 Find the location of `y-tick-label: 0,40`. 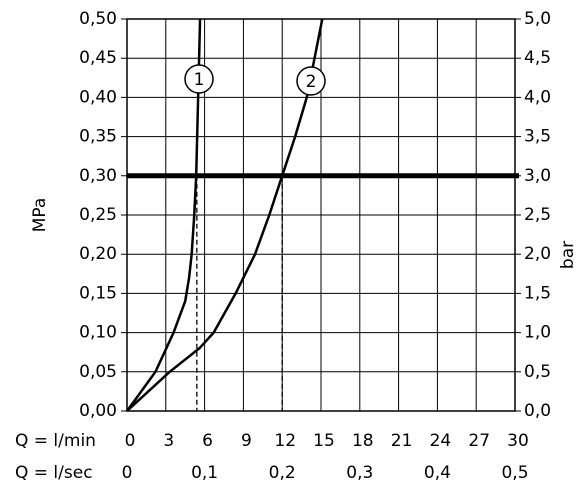

y-tick-label: 0,40 is located at coordinates (98, 97).